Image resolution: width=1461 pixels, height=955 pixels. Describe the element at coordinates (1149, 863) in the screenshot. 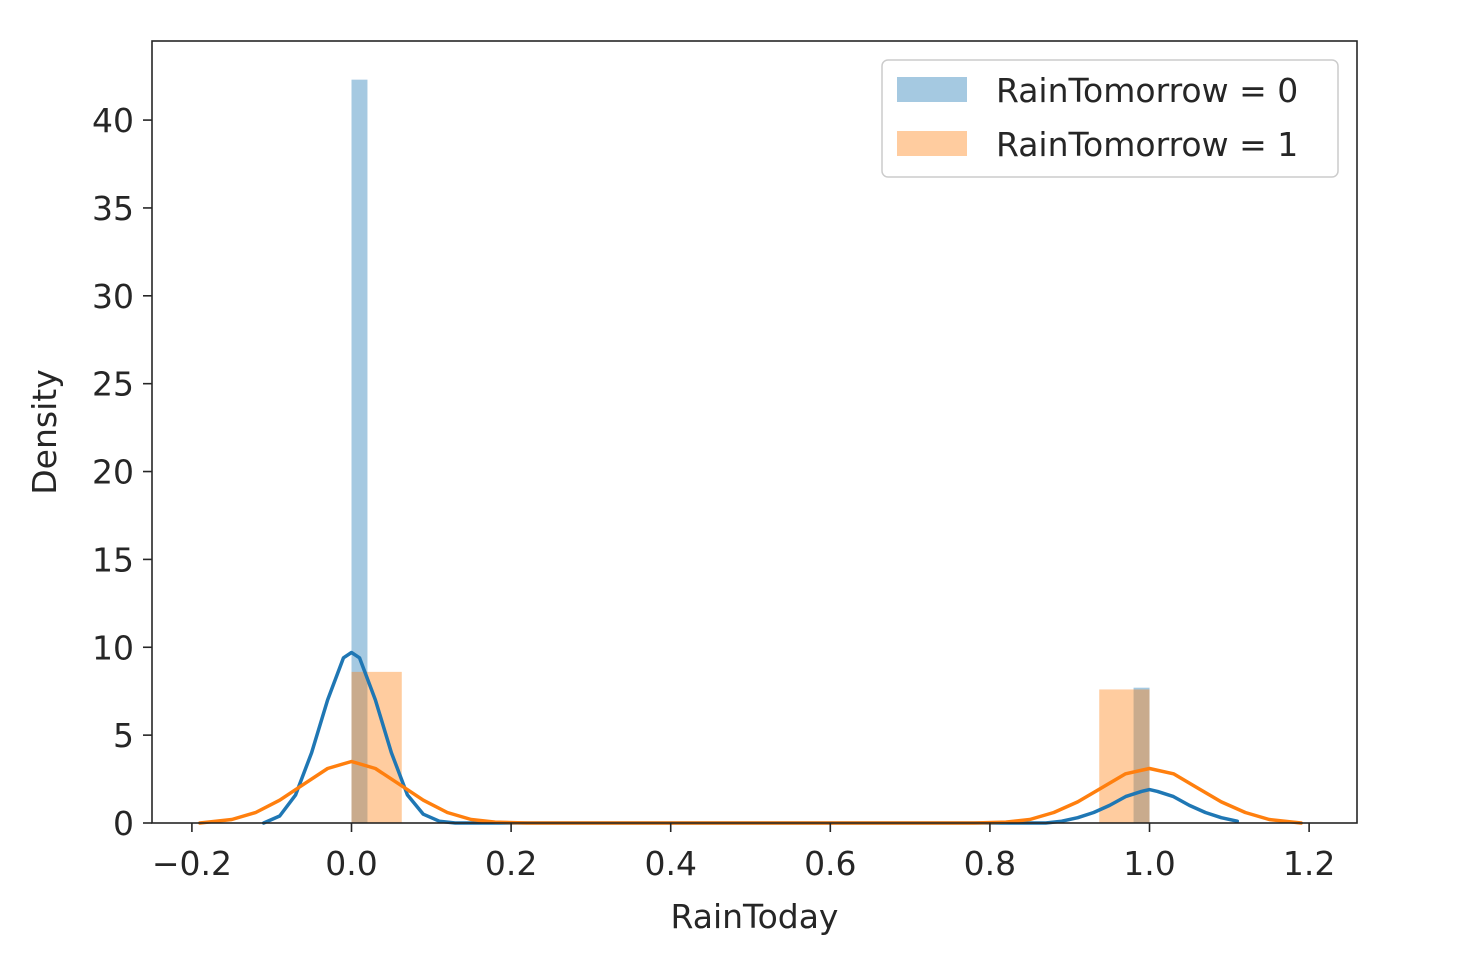

I see `x-tick-label: 1.0` at that location.